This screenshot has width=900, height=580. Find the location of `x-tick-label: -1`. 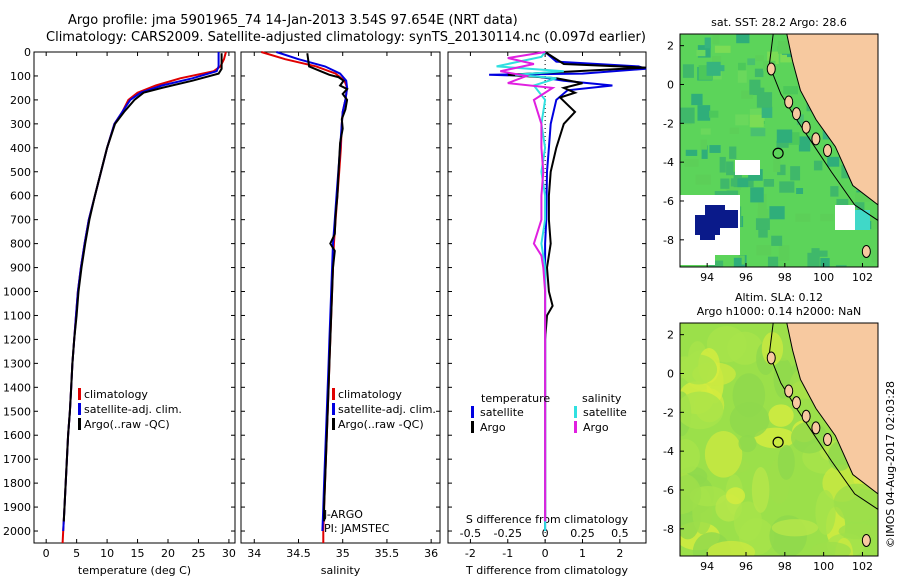

x-tick-label: -1 is located at coordinates (507, 553).